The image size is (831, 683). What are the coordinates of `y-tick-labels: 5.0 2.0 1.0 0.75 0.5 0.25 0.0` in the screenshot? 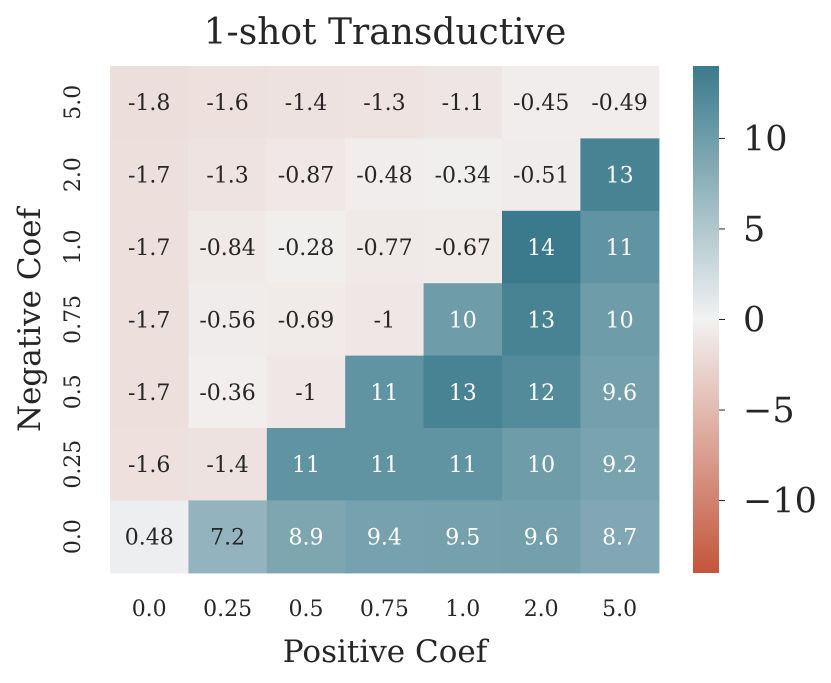 It's located at (73, 319).